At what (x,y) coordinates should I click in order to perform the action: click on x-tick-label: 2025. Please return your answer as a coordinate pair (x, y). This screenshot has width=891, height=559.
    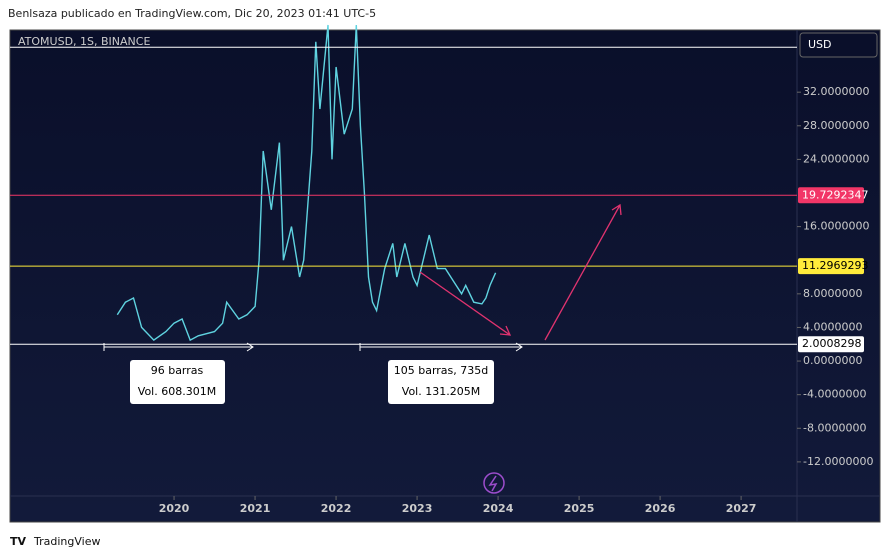
    Looking at the image, I should click on (579, 508).